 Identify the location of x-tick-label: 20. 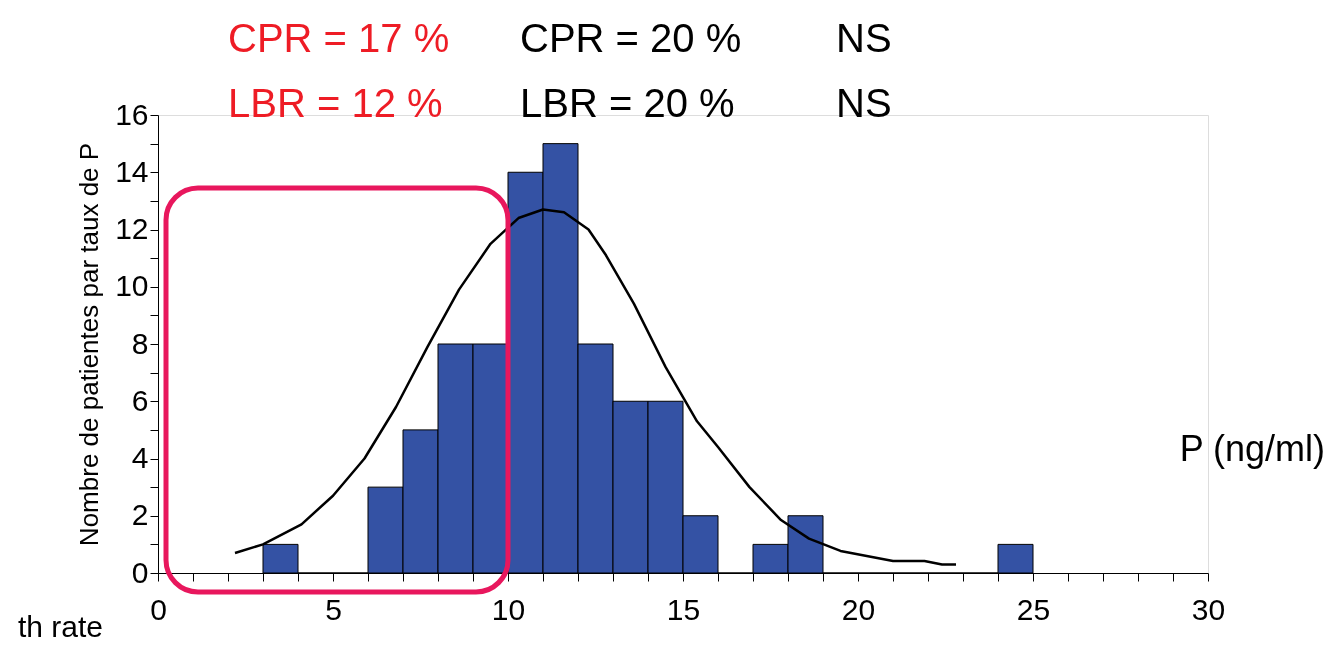
(858, 609).